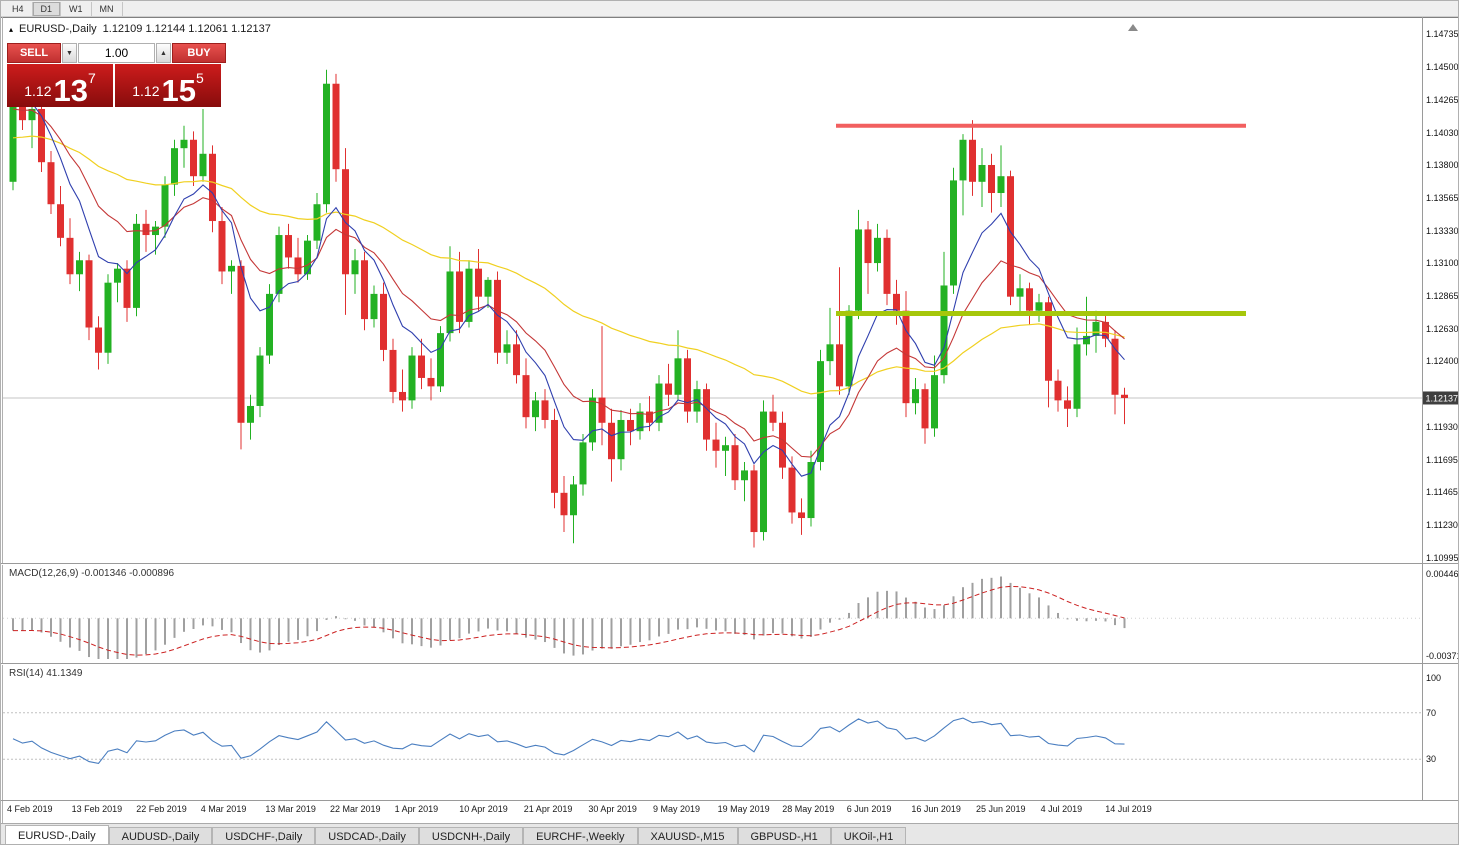  I want to click on svg-text: 22 Feb 2019, so click(161, 809).